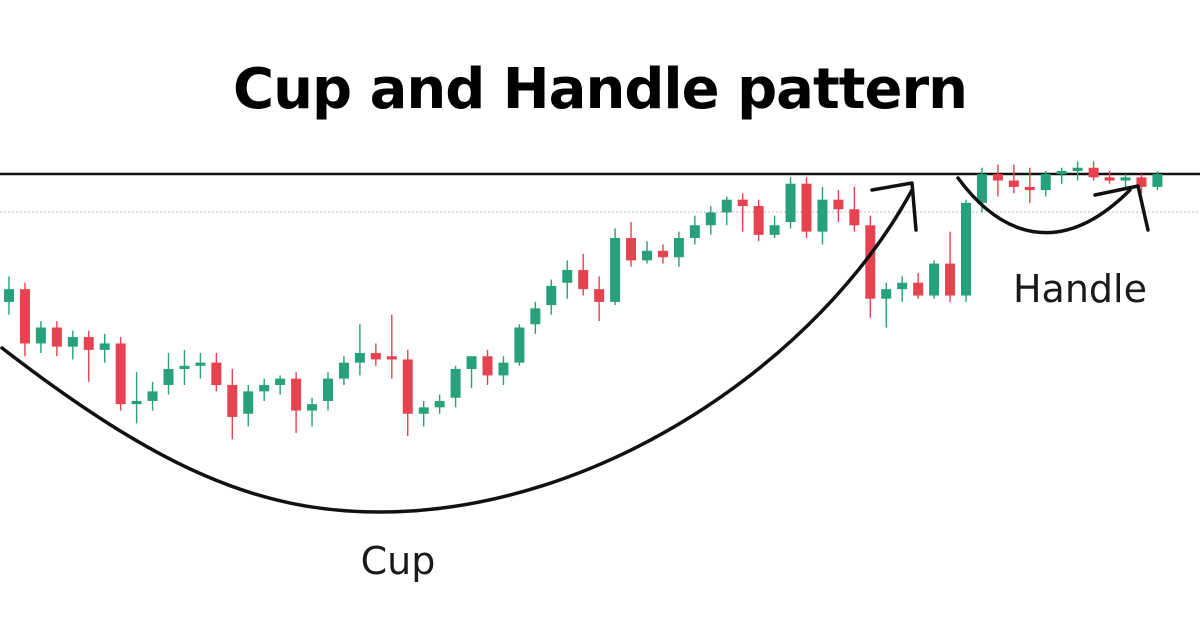 The height and width of the screenshot is (630, 1200). I want to click on handle-arrow-head, so click(1121, 208).